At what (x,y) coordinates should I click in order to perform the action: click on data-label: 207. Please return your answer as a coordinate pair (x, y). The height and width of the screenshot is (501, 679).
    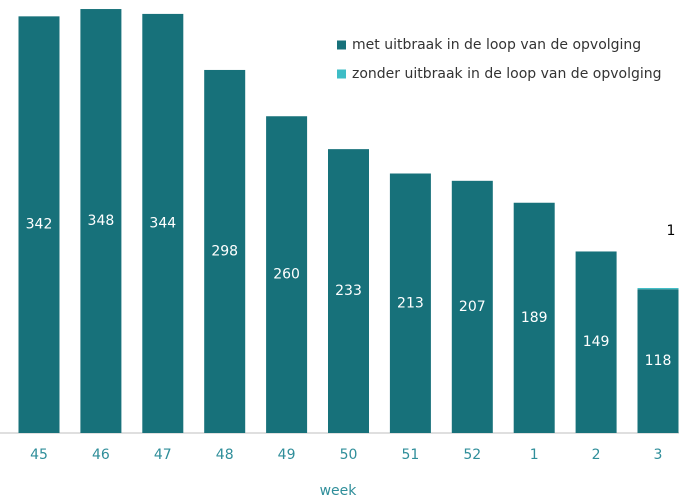
    Looking at the image, I should click on (472, 307).